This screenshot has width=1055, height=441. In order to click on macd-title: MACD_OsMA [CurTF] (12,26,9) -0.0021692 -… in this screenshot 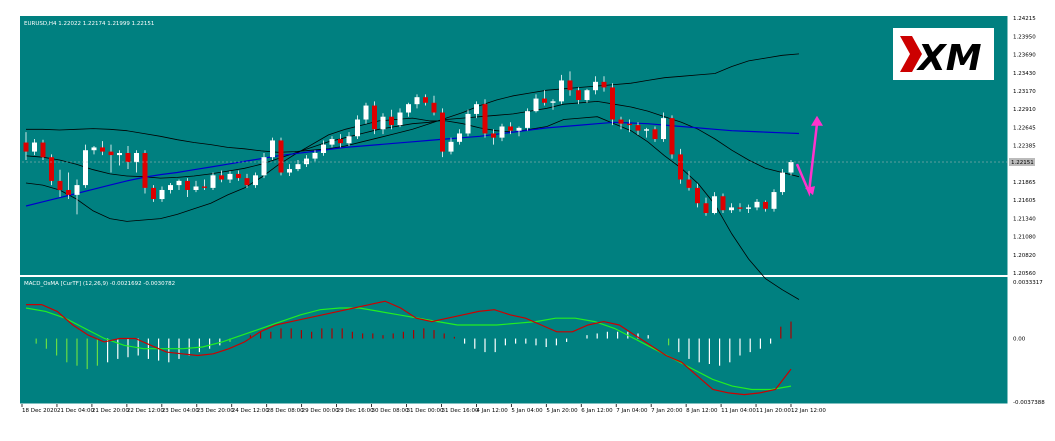, I will do `click(99, 284)`.